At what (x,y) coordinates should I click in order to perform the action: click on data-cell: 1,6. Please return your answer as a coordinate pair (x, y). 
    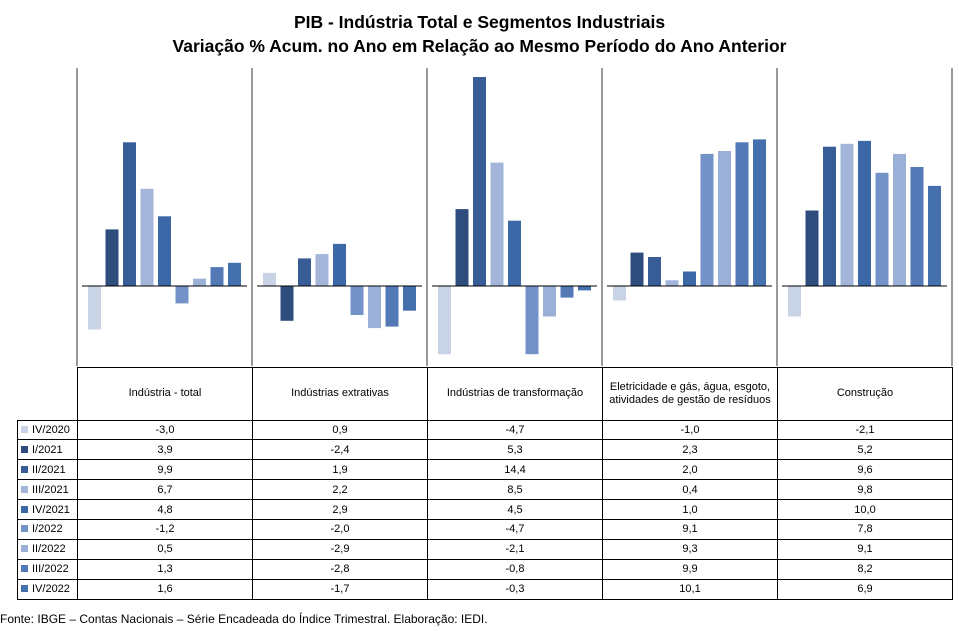
    Looking at the image, I should click on (165, 589).